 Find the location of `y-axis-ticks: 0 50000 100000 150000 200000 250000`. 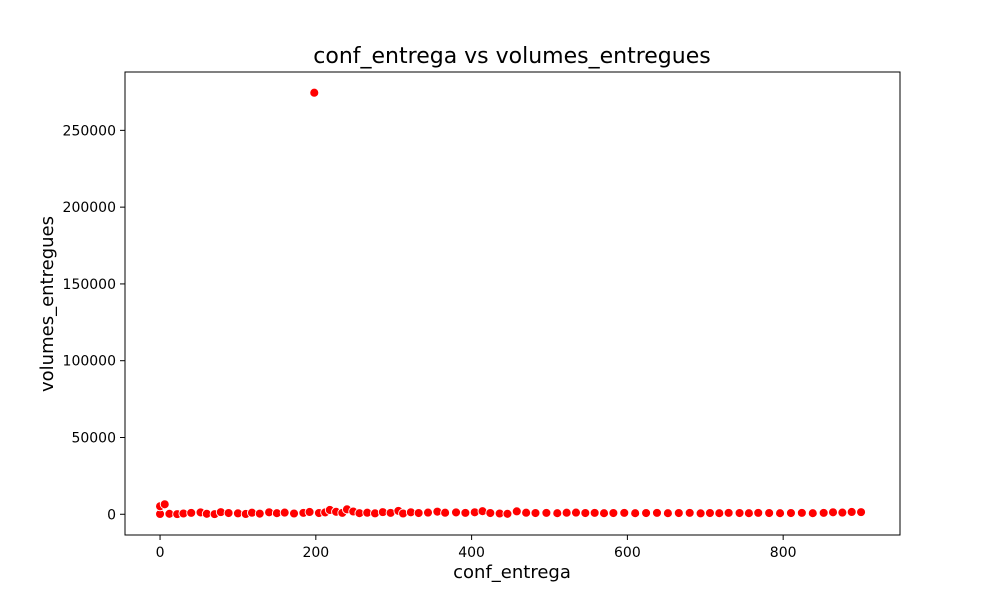

y-axis-ticks: 0 50000 100000 150000 200000 250000 is located at coordinates (94, 323).